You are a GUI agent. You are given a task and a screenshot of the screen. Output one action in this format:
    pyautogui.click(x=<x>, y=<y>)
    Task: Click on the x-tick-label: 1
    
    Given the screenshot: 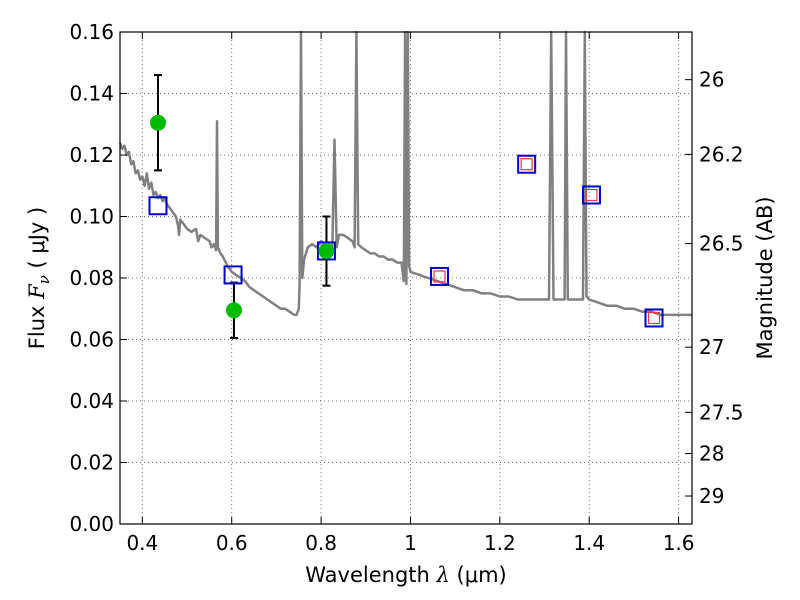 What is the action you would take?
    pyautogui.click(x=410, y=543)
    